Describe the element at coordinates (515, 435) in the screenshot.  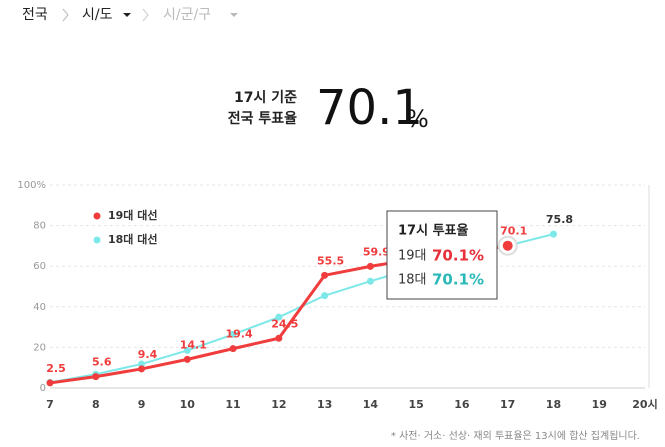
I see `footnote: * 사전· 거소· 선상· 재외 투표율은 13시에 합산 집계됩니다.` at that location.